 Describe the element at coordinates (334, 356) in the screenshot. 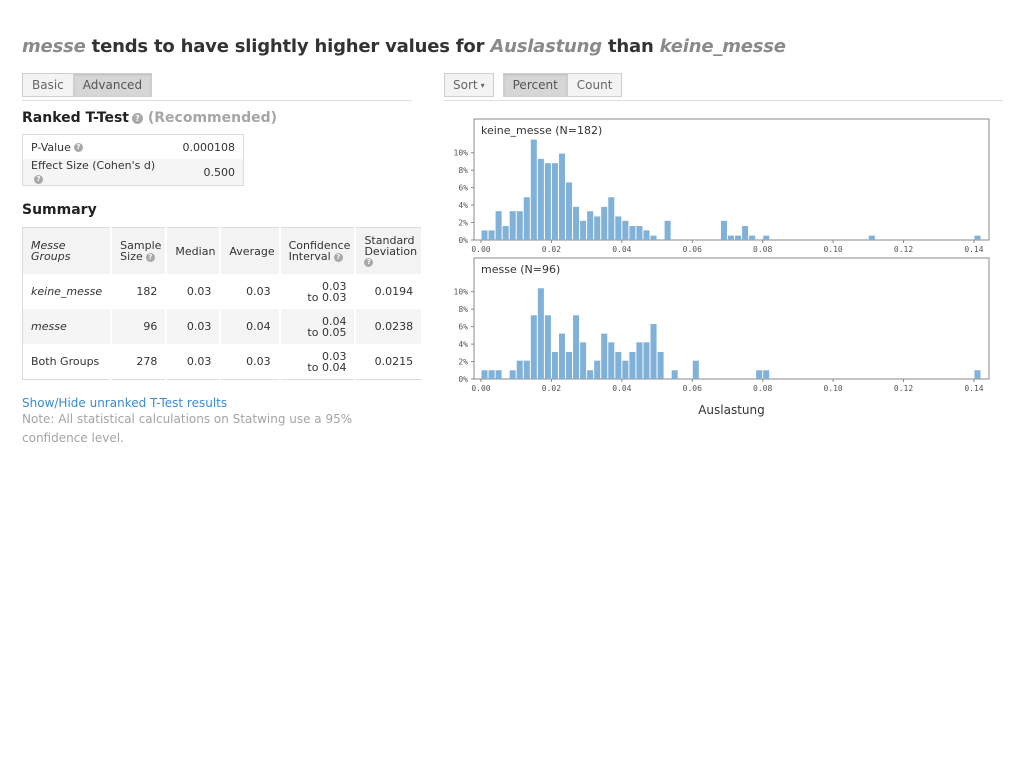

I see `ci-low: 0.03` at that location.